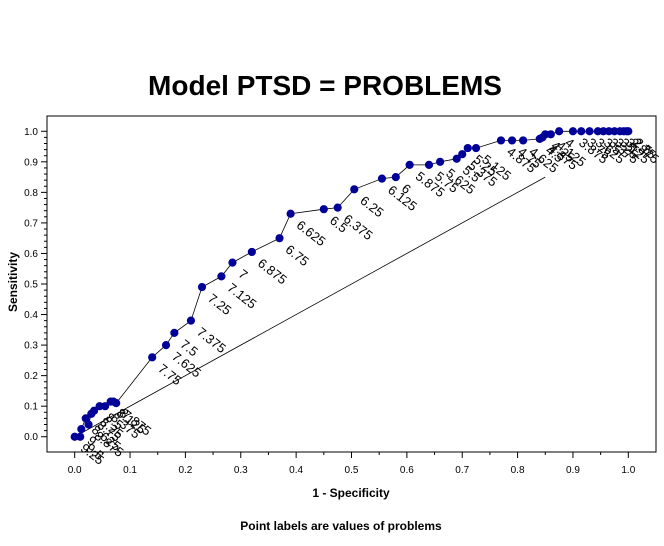 The width and height of the screenshot is (664, 546). What do you see at coordinates (311, 233) in the screenshot?
I see `point-label: 6.625` at bounding box center [311, 233].